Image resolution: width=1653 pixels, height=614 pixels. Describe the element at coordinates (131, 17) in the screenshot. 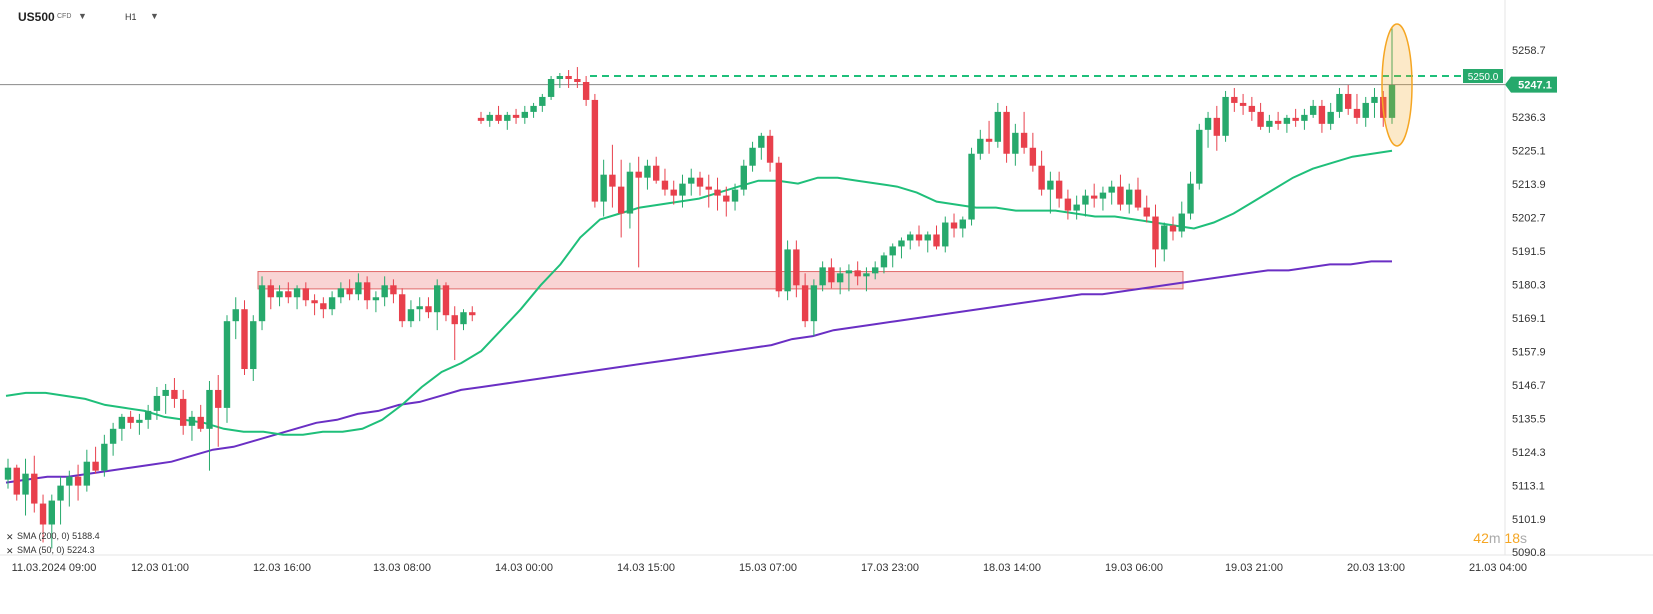

I see `timeframe-label: H1` at that location.